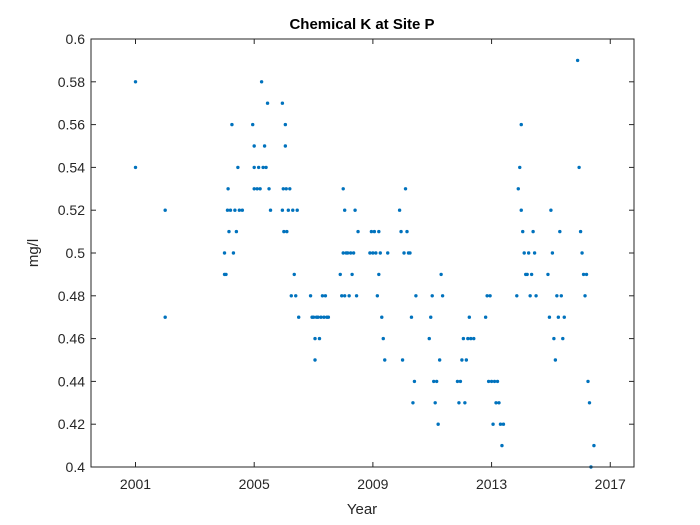 The image size is (700, 525). Describe the element at coordinates (71, 82) in the screenshot. I see `y-tick-label: 0.58` at that location.